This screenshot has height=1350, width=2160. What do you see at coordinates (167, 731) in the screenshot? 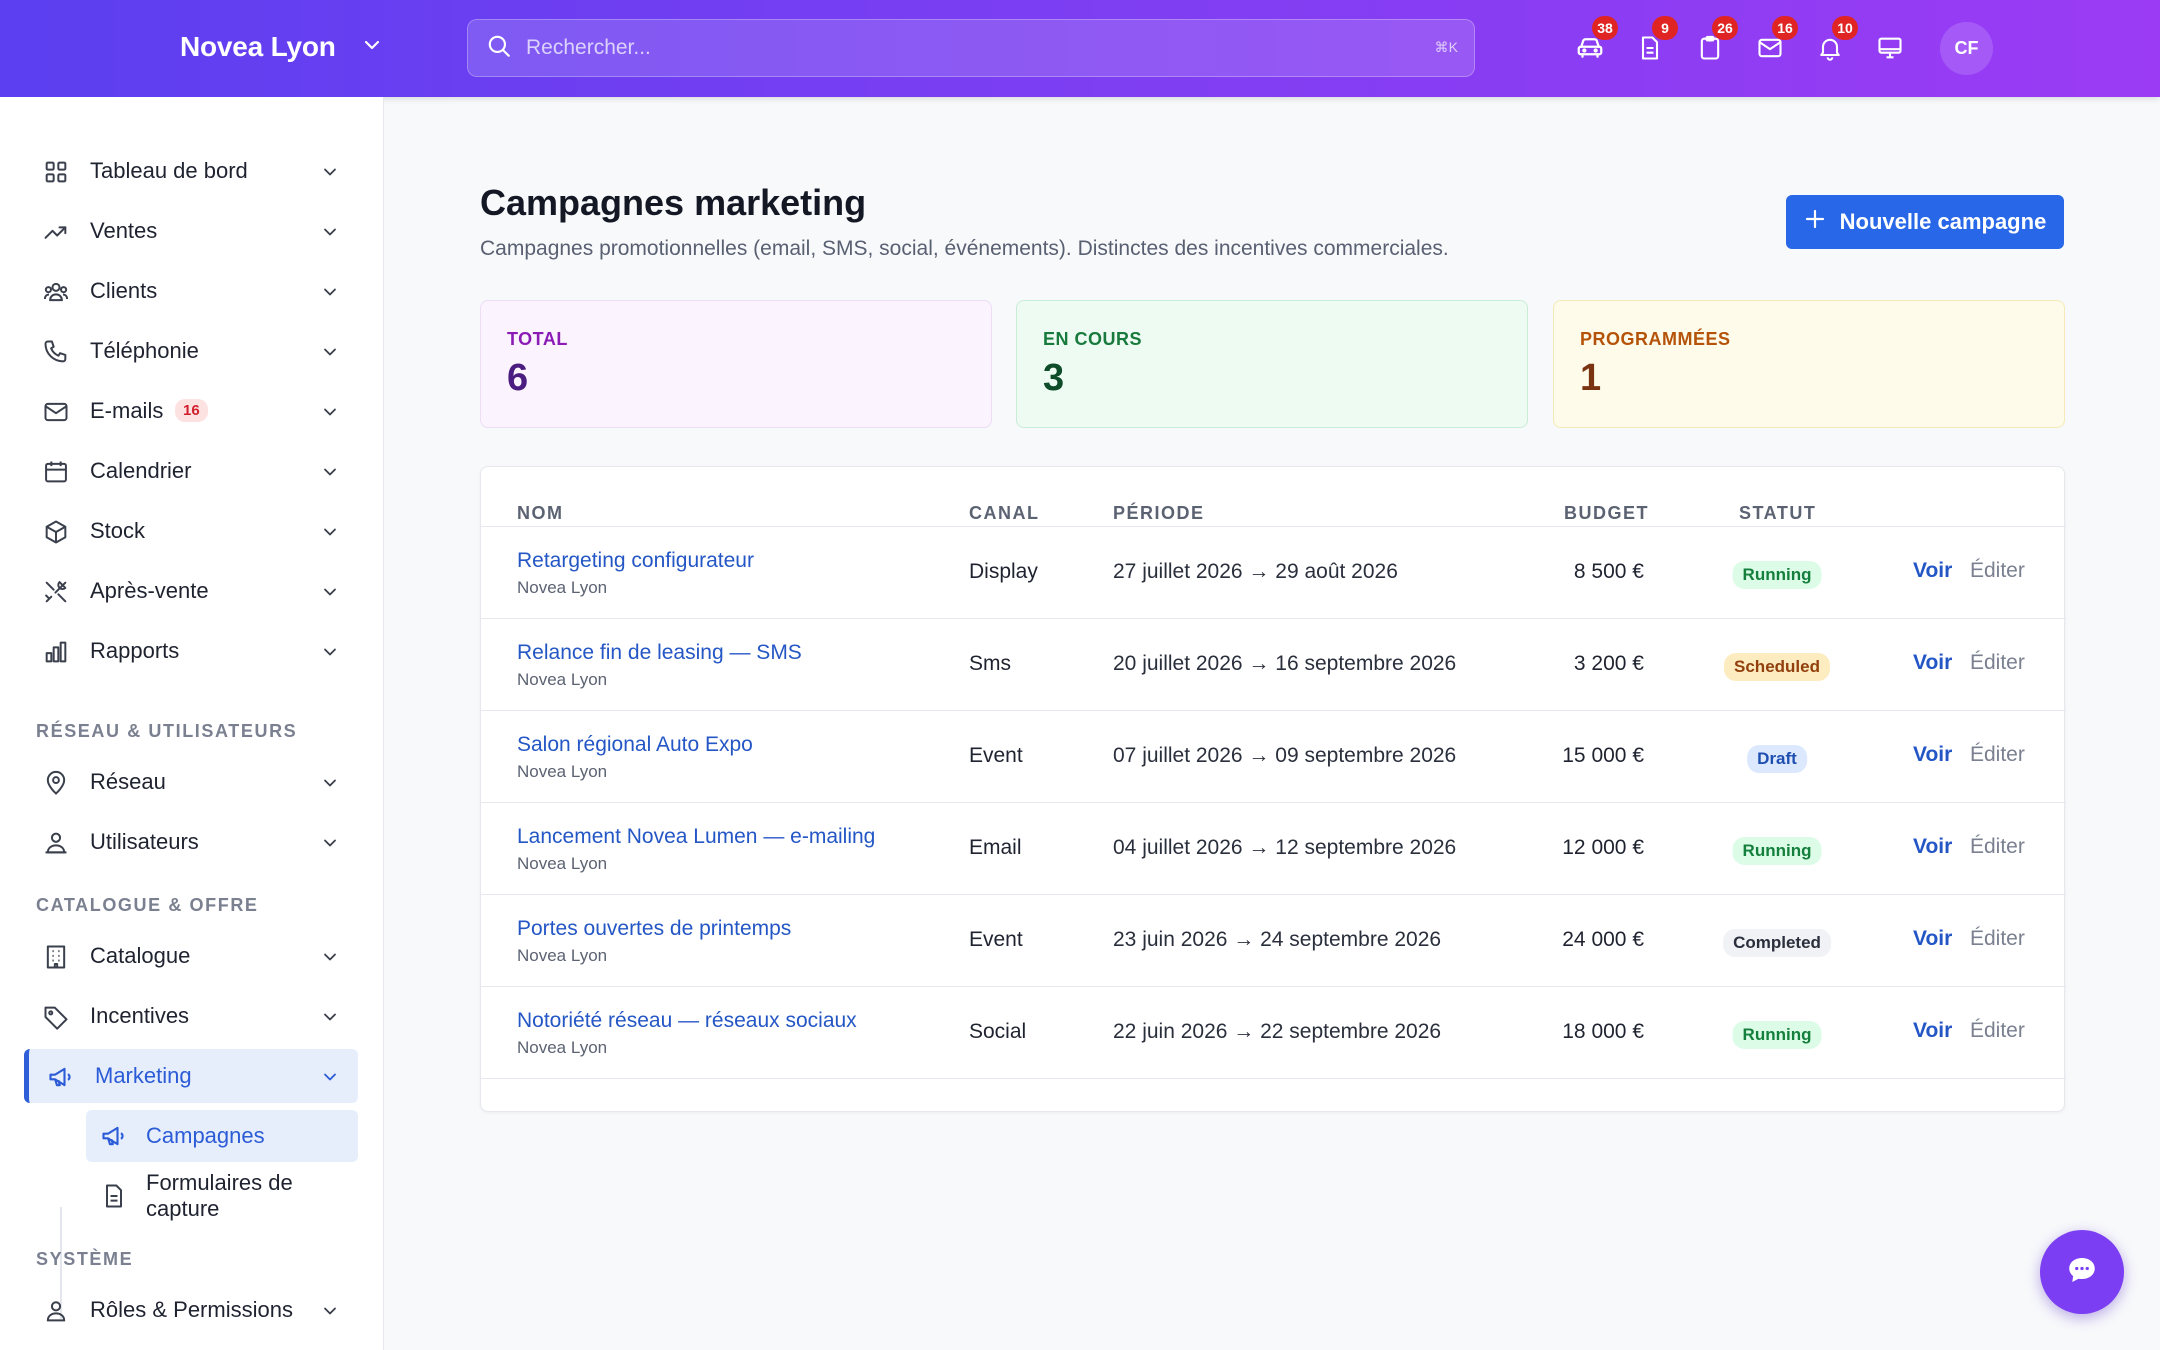
I see `section-title-network: RÉSEAU & UTILISATEURS` at bounding box center [167, 731].